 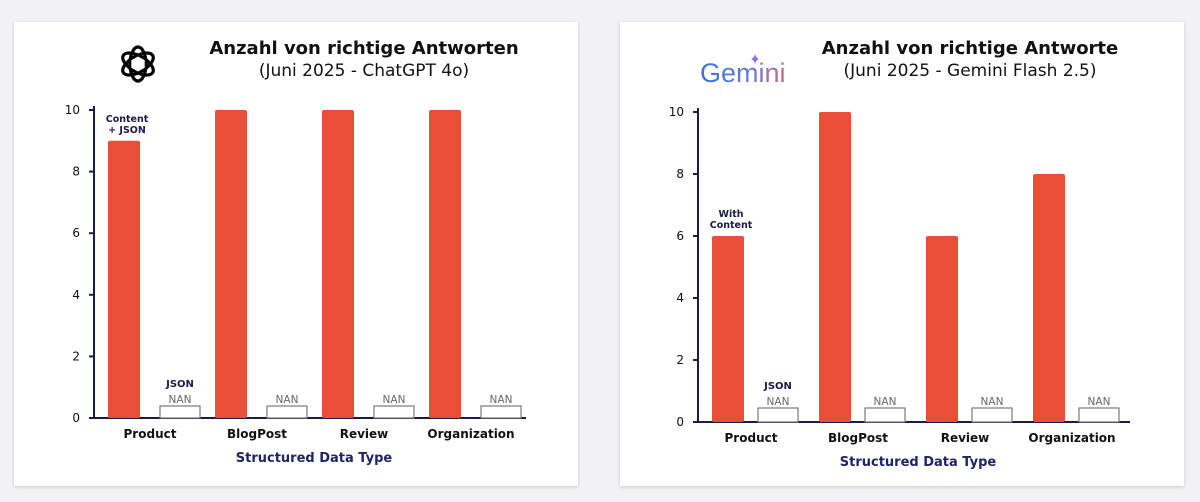 What do you see at coordinates (138, 64) in the screenshot?
I see `openai-logo-icon` at bounding box center [138, 64].